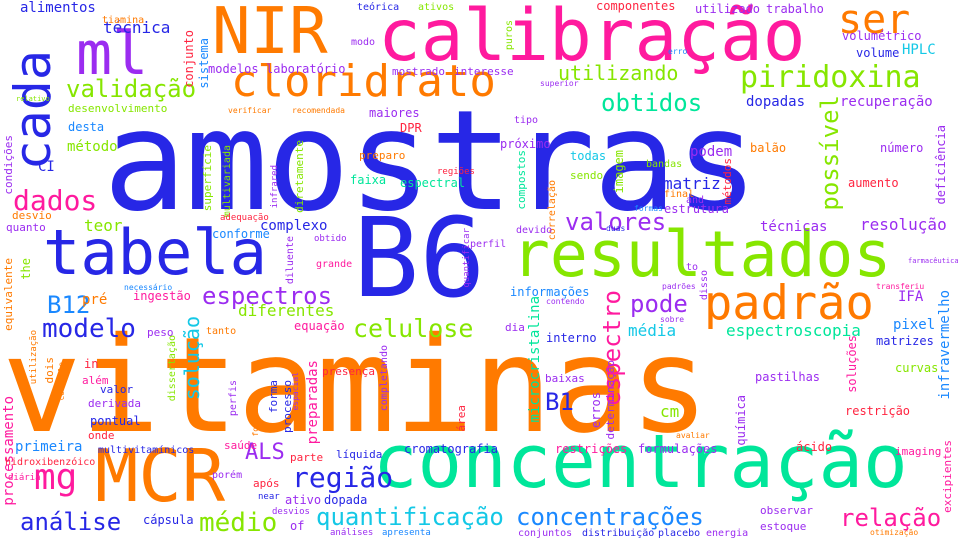 Image resolution: width=960 pixels, height=540 pixels. I want to click on word-ifa: IFA, so click(911, 297).